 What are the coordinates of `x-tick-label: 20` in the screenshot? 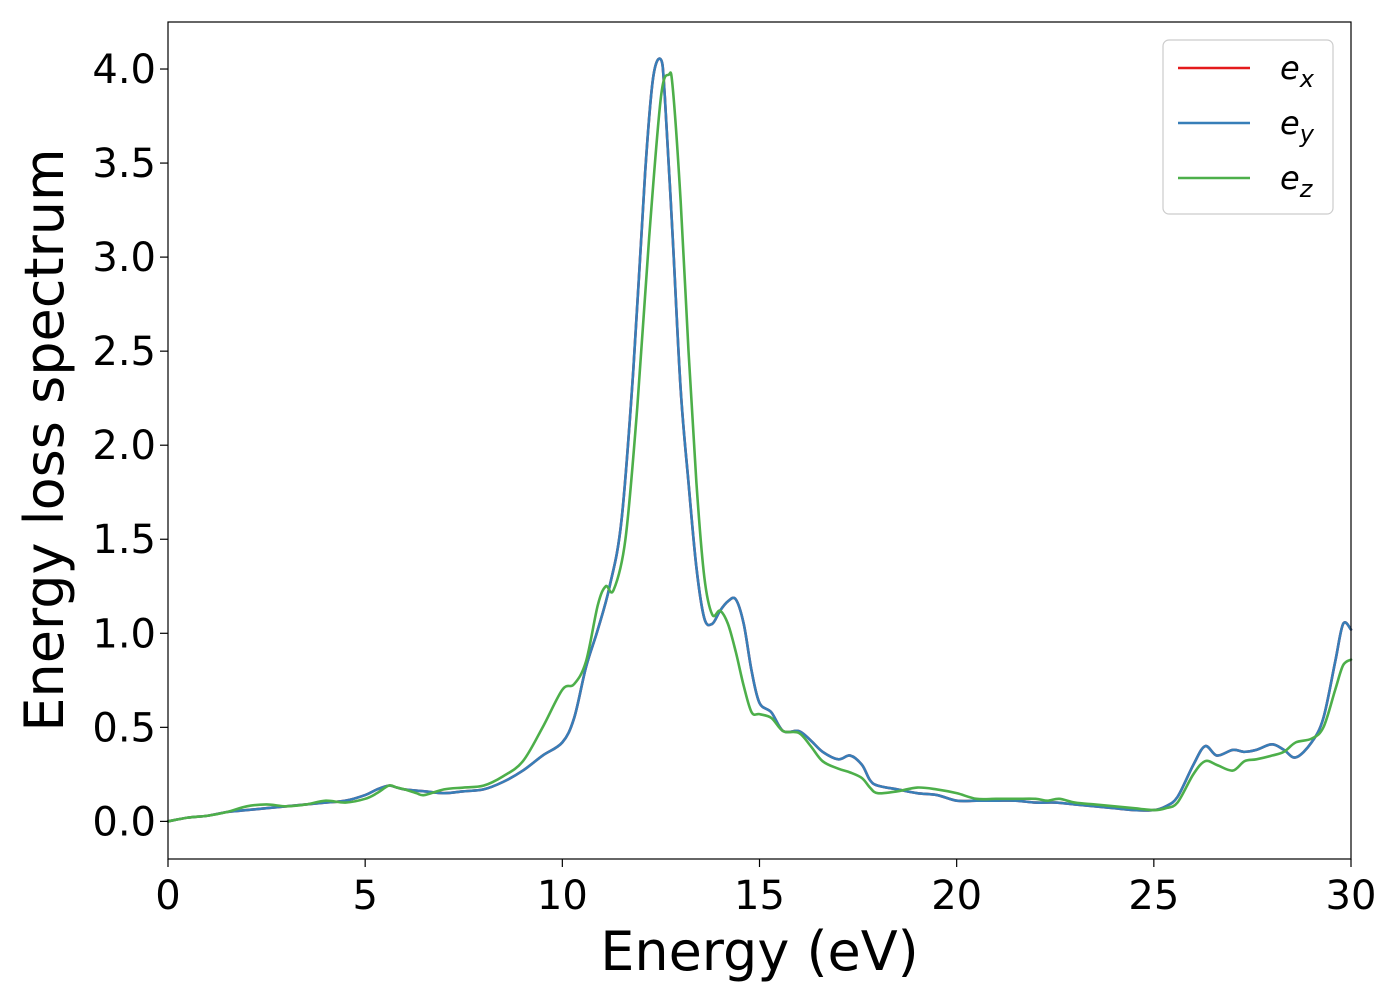 It's located at (956, 896).